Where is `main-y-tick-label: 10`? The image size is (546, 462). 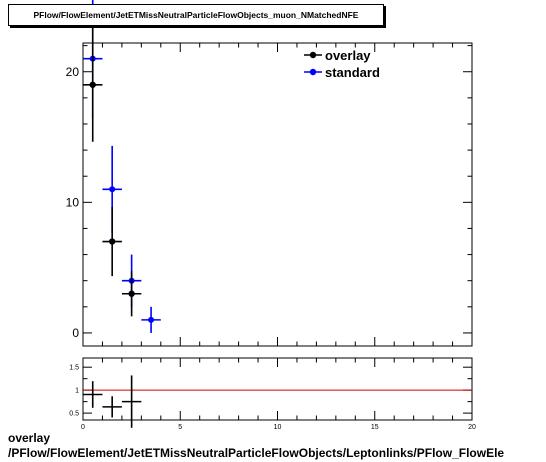
main-y-tick-label: 10 is located at coordinates (73, 203).